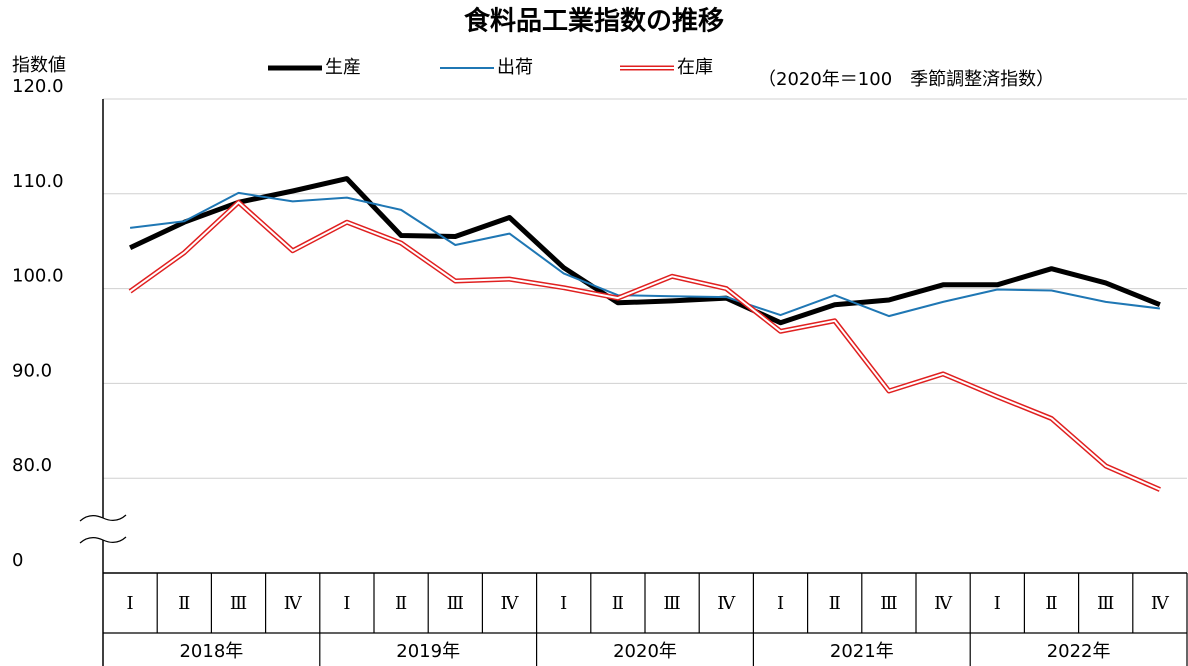 Image resolution: width=1188 pixels, height=666 pixels. I want to click on chart-title: 食料品工業指数の推移, so click(594, 21).